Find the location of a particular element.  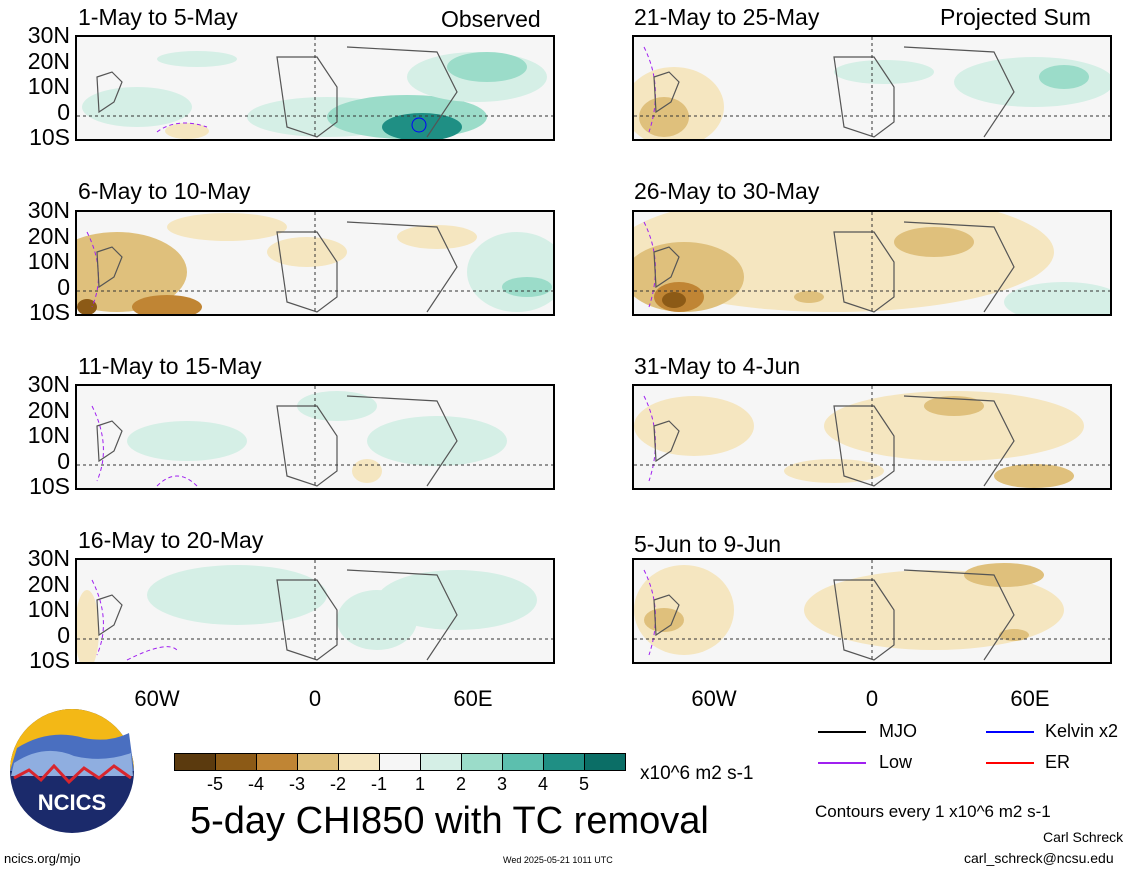

lon-label-0-left: 0 is located at coordinates (315, 698).